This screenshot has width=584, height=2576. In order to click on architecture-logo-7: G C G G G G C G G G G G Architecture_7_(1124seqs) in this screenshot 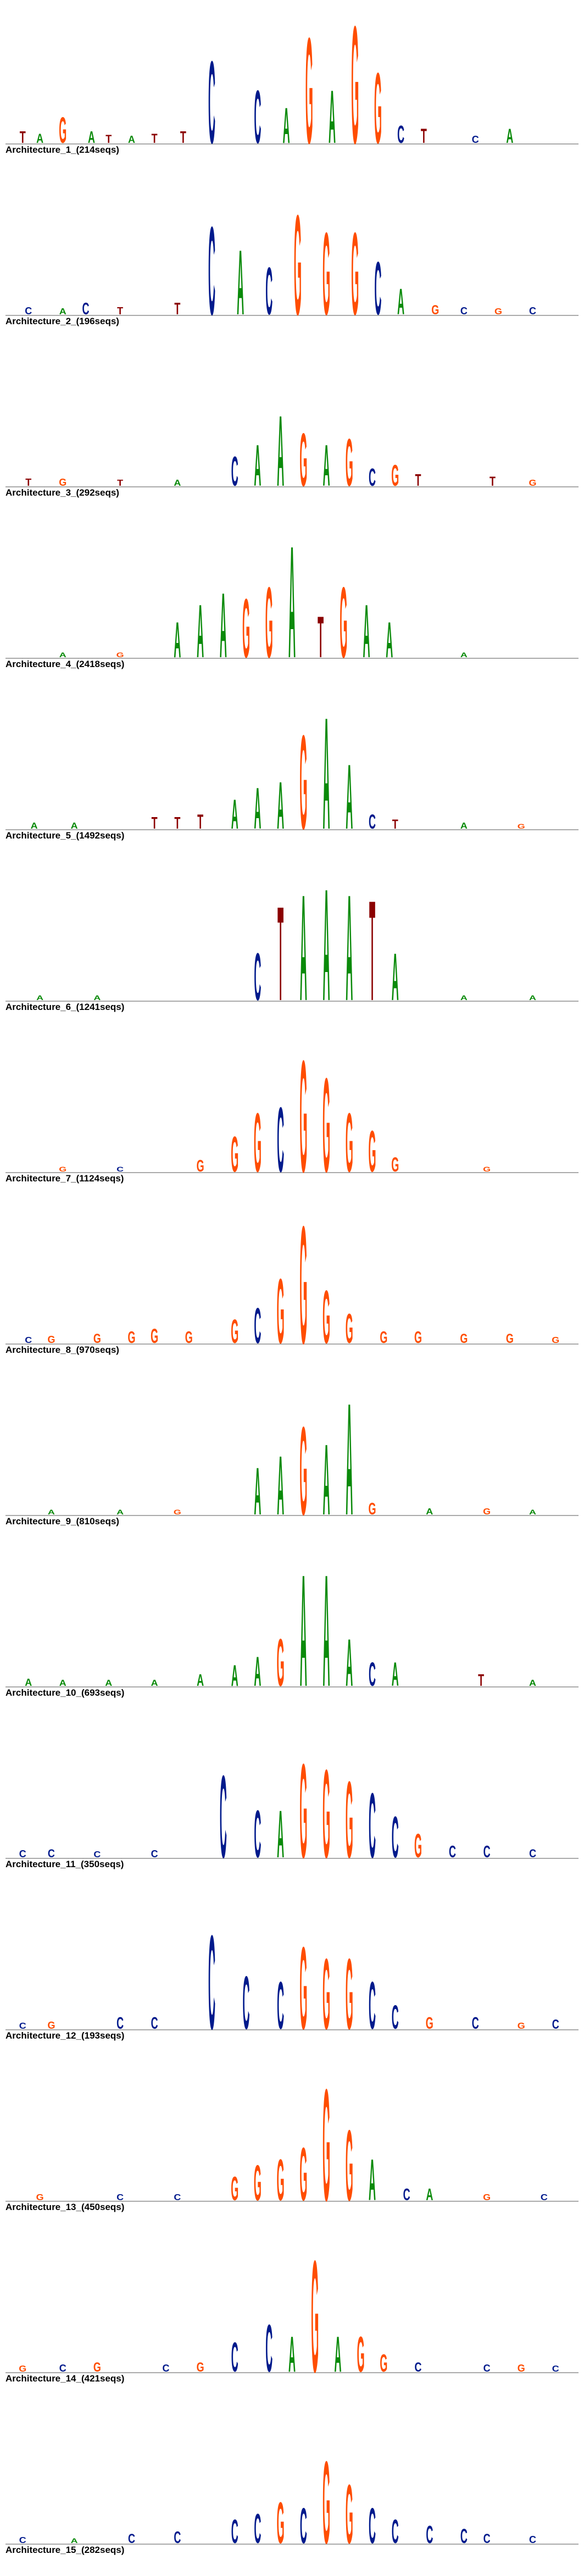, I will do `click(292, 1116)`.